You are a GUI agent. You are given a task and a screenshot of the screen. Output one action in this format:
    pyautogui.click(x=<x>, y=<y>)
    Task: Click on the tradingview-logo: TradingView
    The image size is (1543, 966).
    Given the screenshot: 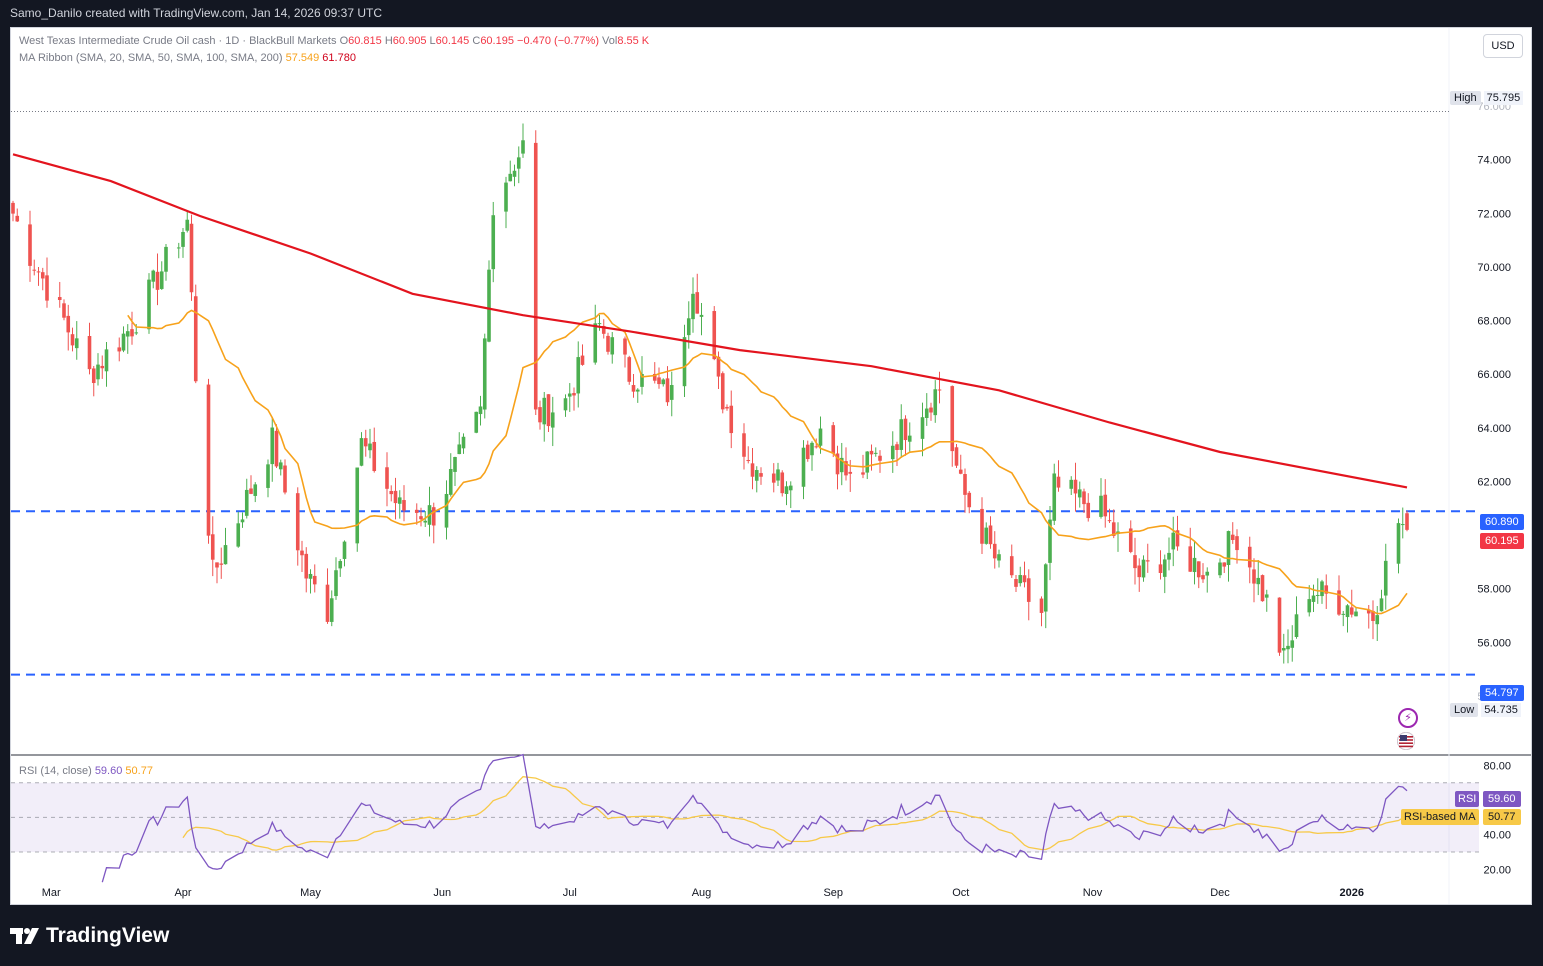 What is the action you would take?
    pyautogui.click(x=89, y=936)
    